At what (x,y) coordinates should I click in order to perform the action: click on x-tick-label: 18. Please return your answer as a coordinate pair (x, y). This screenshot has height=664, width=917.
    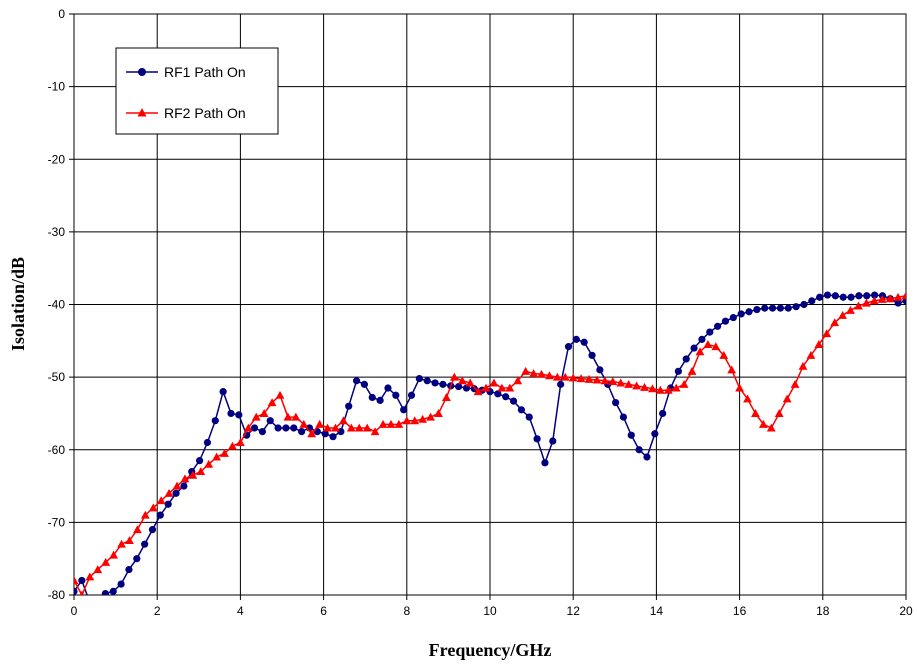
    Looking at the image, I should click on (823, 611).